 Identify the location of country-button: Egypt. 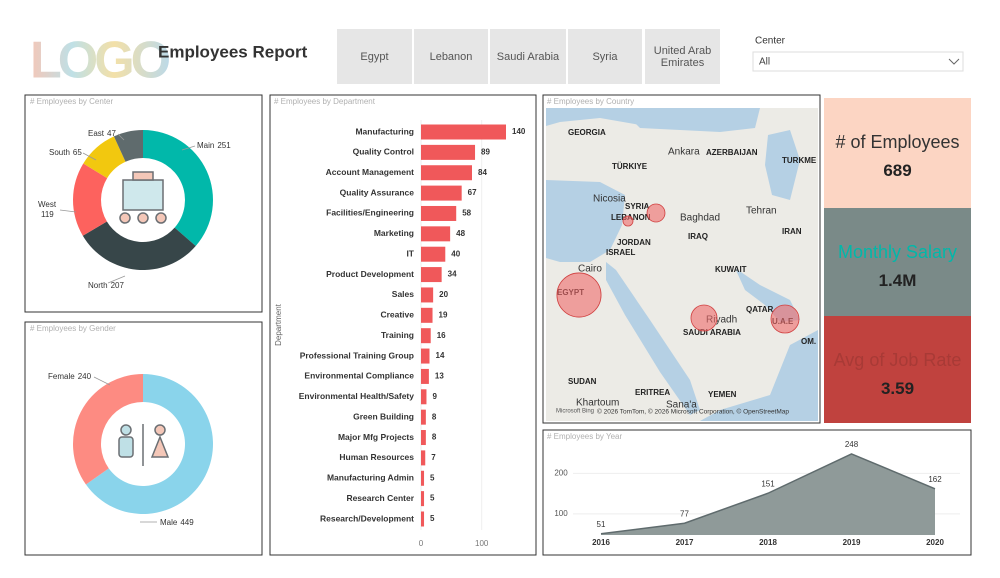
(374, 56).